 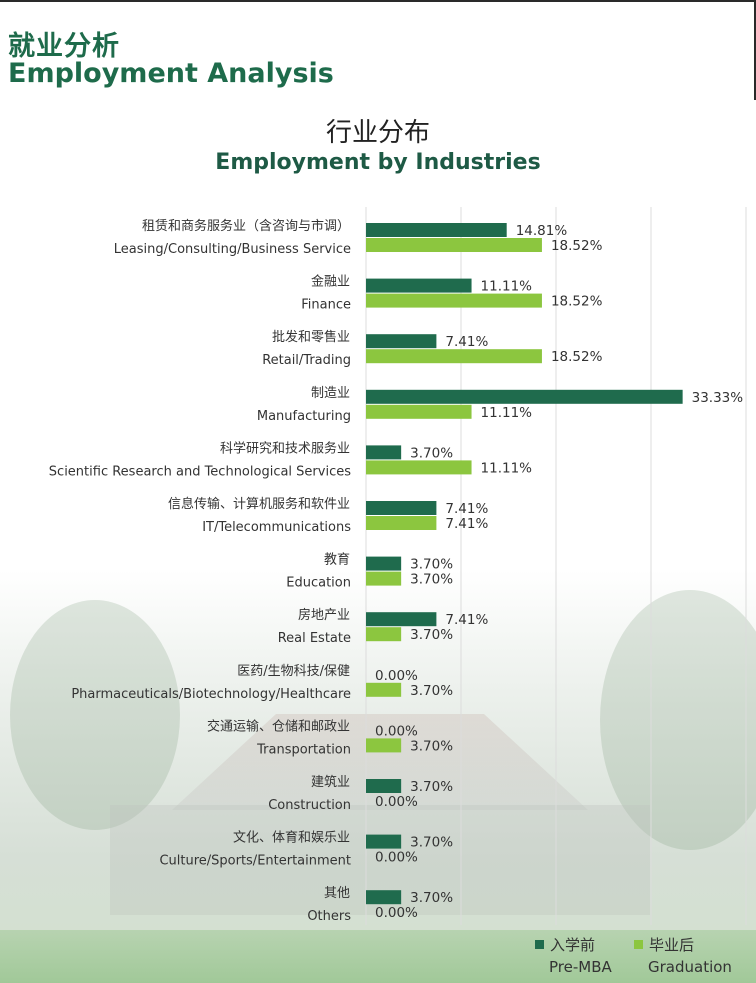 I want to click on legend-label-cn: 毕业后, so click(x=672, y=945).